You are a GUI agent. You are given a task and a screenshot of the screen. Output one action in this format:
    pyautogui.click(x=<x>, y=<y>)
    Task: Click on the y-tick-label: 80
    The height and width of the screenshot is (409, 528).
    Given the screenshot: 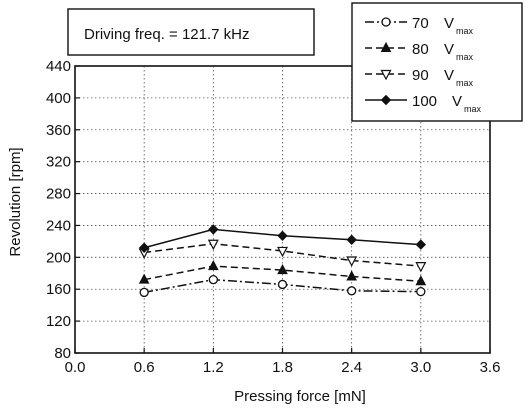 What is the action you would take?
    pyautogui.click(x=62, y=353)
    